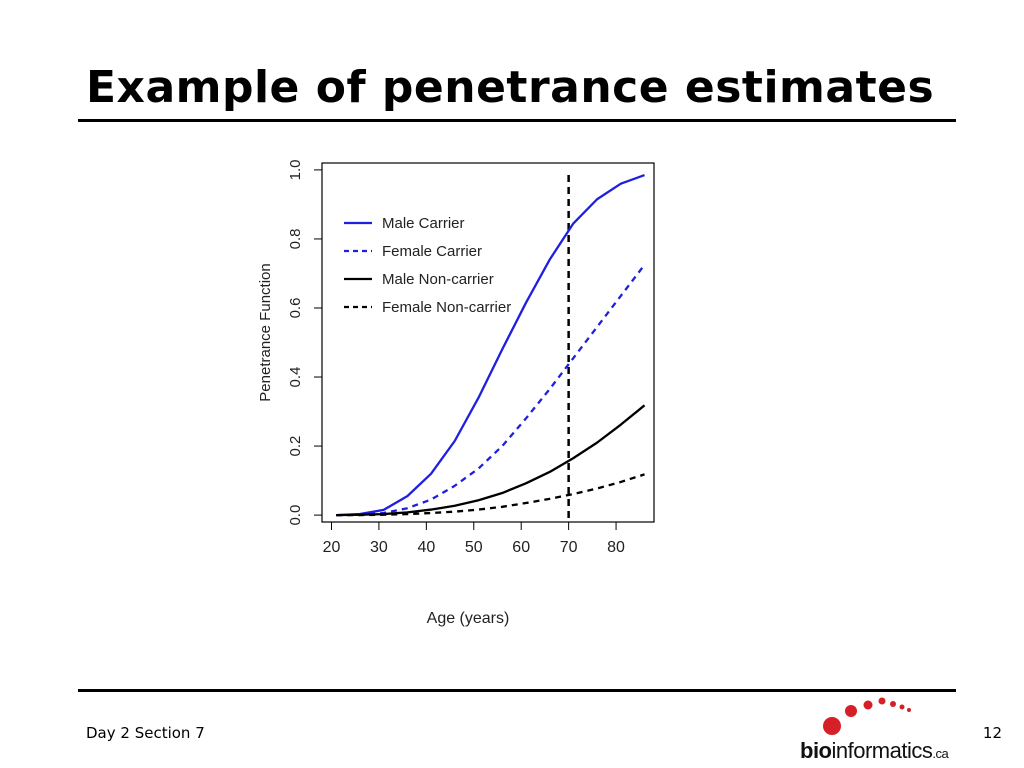 The width and height of the screenshot is (1024, 768). Describe the element at coordinates (432, 251) in the screenshot. I see `legend-label: Female Carrier` at that location.